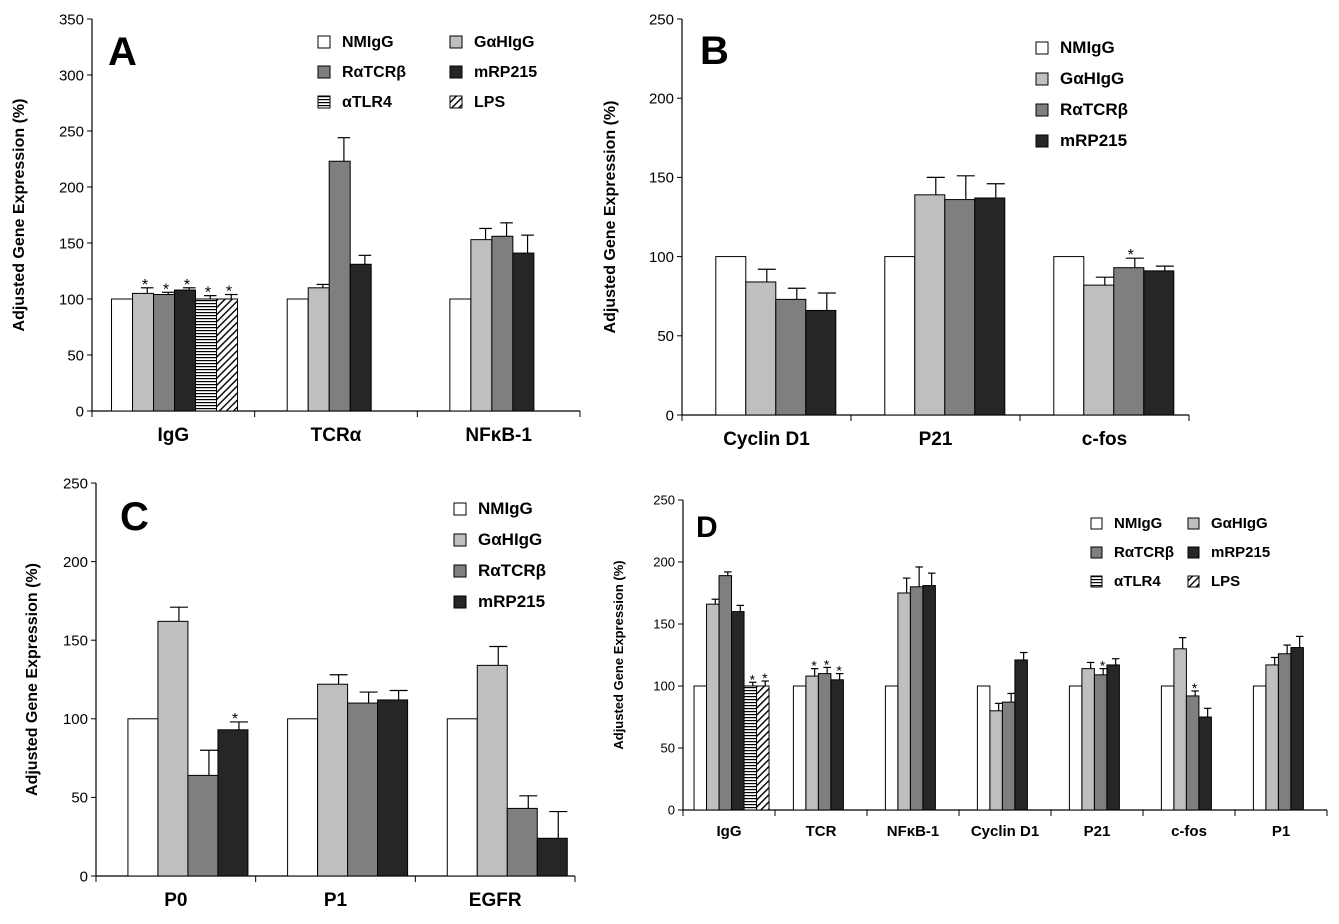 The width and height of the screenshot is (1339, 924). What do you see at coordinates (134, 517) in the screenshot?
I see `panel-letter: C` at bounding box center [134, 517].